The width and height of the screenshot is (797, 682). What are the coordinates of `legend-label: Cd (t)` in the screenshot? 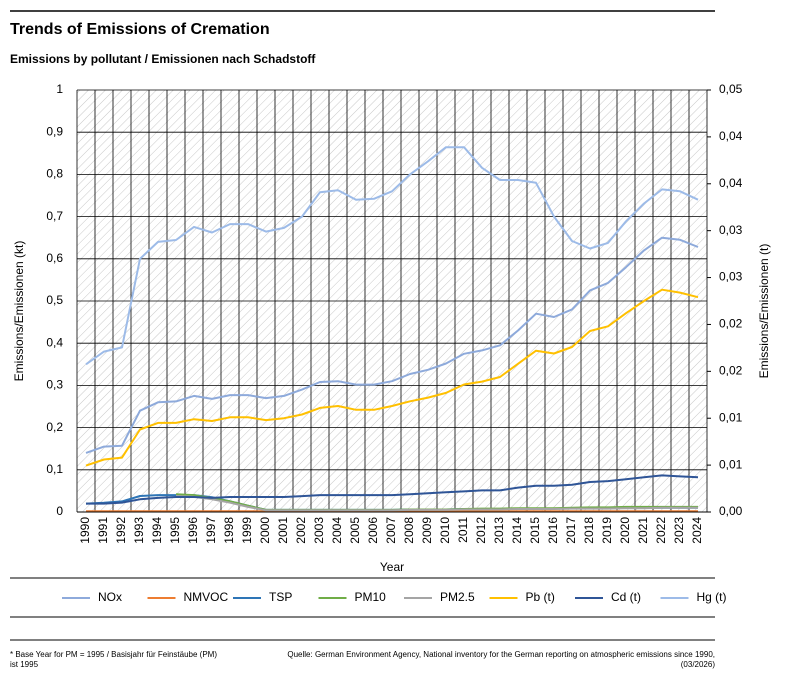 It's located at (626, 597).